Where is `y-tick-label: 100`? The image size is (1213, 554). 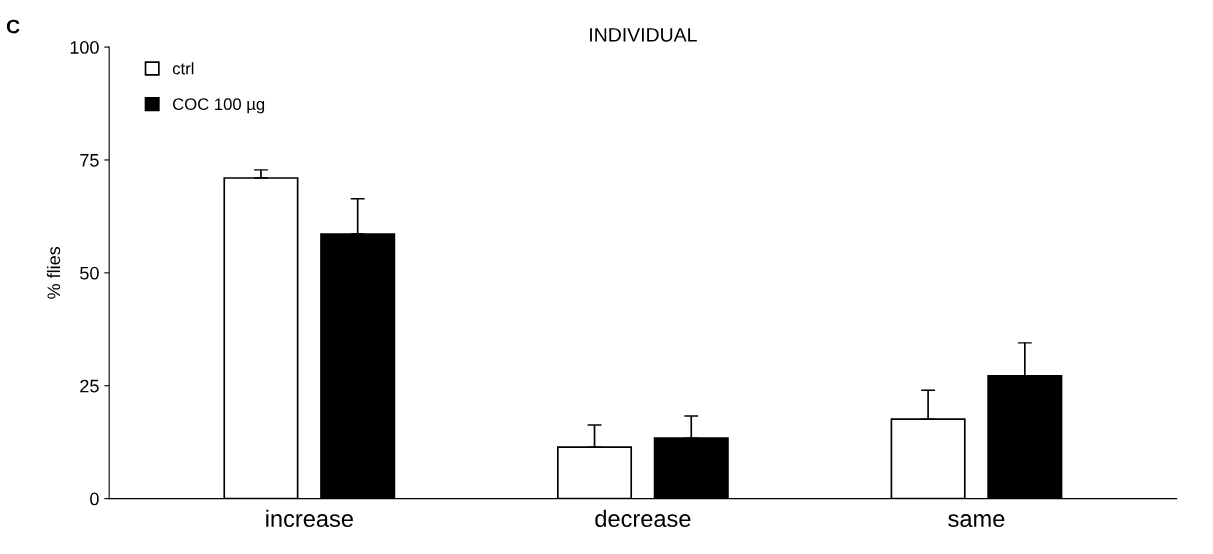
y-tick-label: 100 is located at coordinates (84, 47).